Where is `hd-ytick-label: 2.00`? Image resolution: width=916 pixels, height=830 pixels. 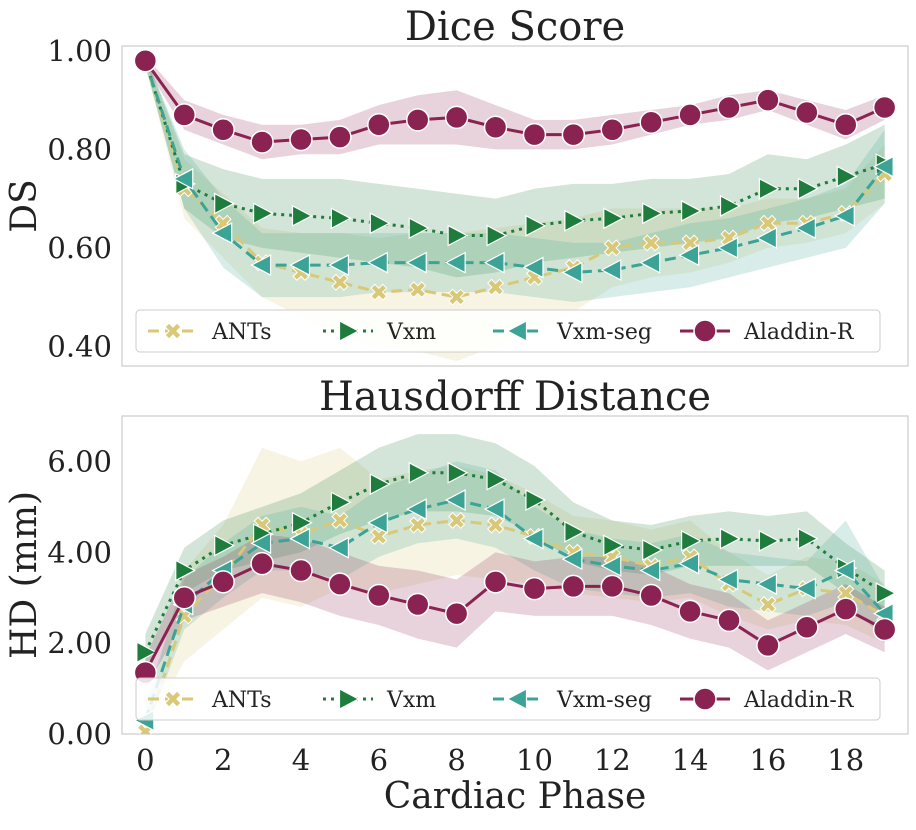 hd-ytick-label: 2.00 is located at coordinates (79, 643).